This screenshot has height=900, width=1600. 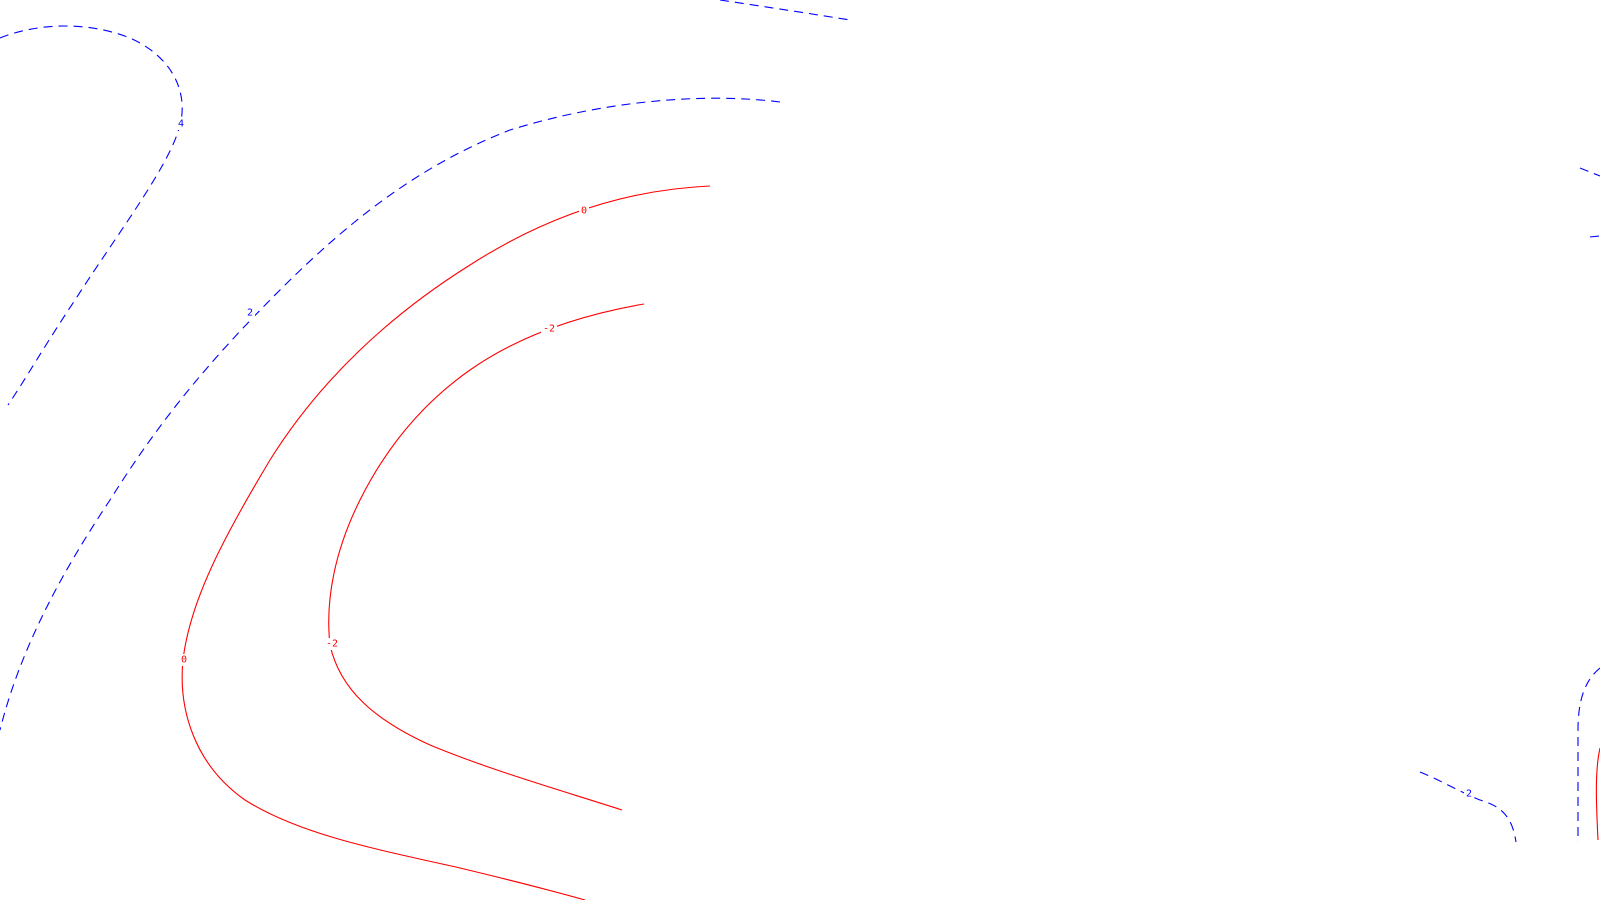 What do you see at coordinates (1597, 794) in the screenshot?
I see `contour-line-right-edge-red` at bounding box center [1597, 794].